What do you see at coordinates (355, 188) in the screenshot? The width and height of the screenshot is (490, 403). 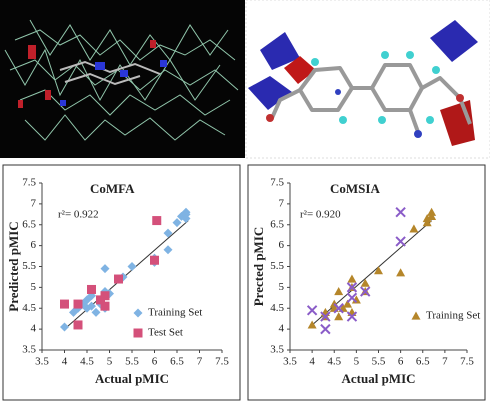 I see `chart-title: CoMSIA` at bounding box center [355, 188].